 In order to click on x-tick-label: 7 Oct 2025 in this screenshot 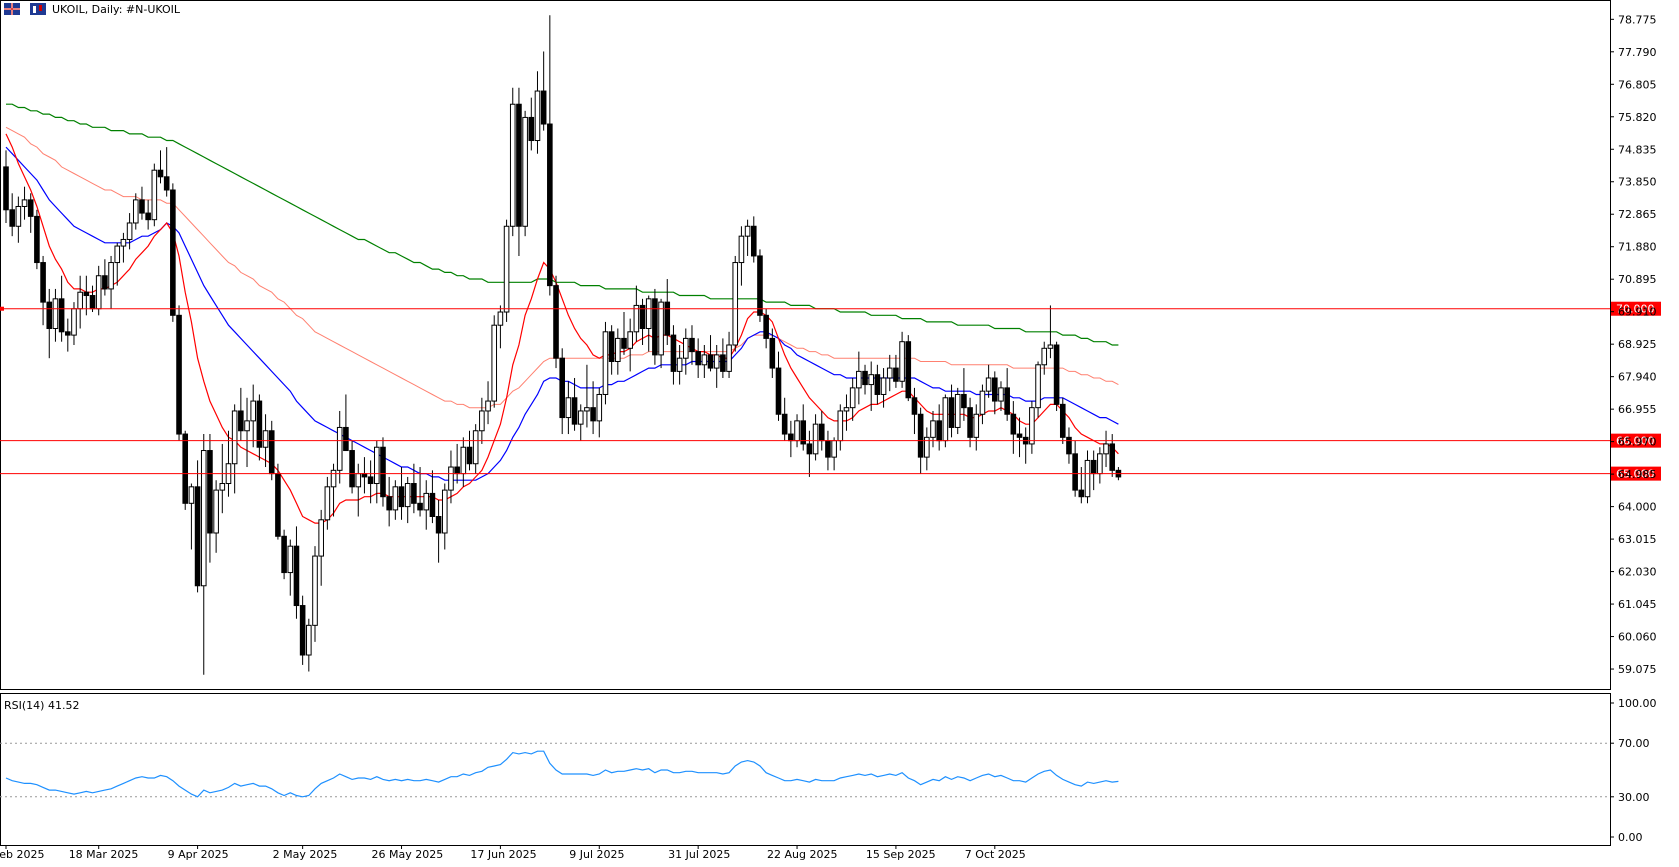, I will do `click(995, 854)`.